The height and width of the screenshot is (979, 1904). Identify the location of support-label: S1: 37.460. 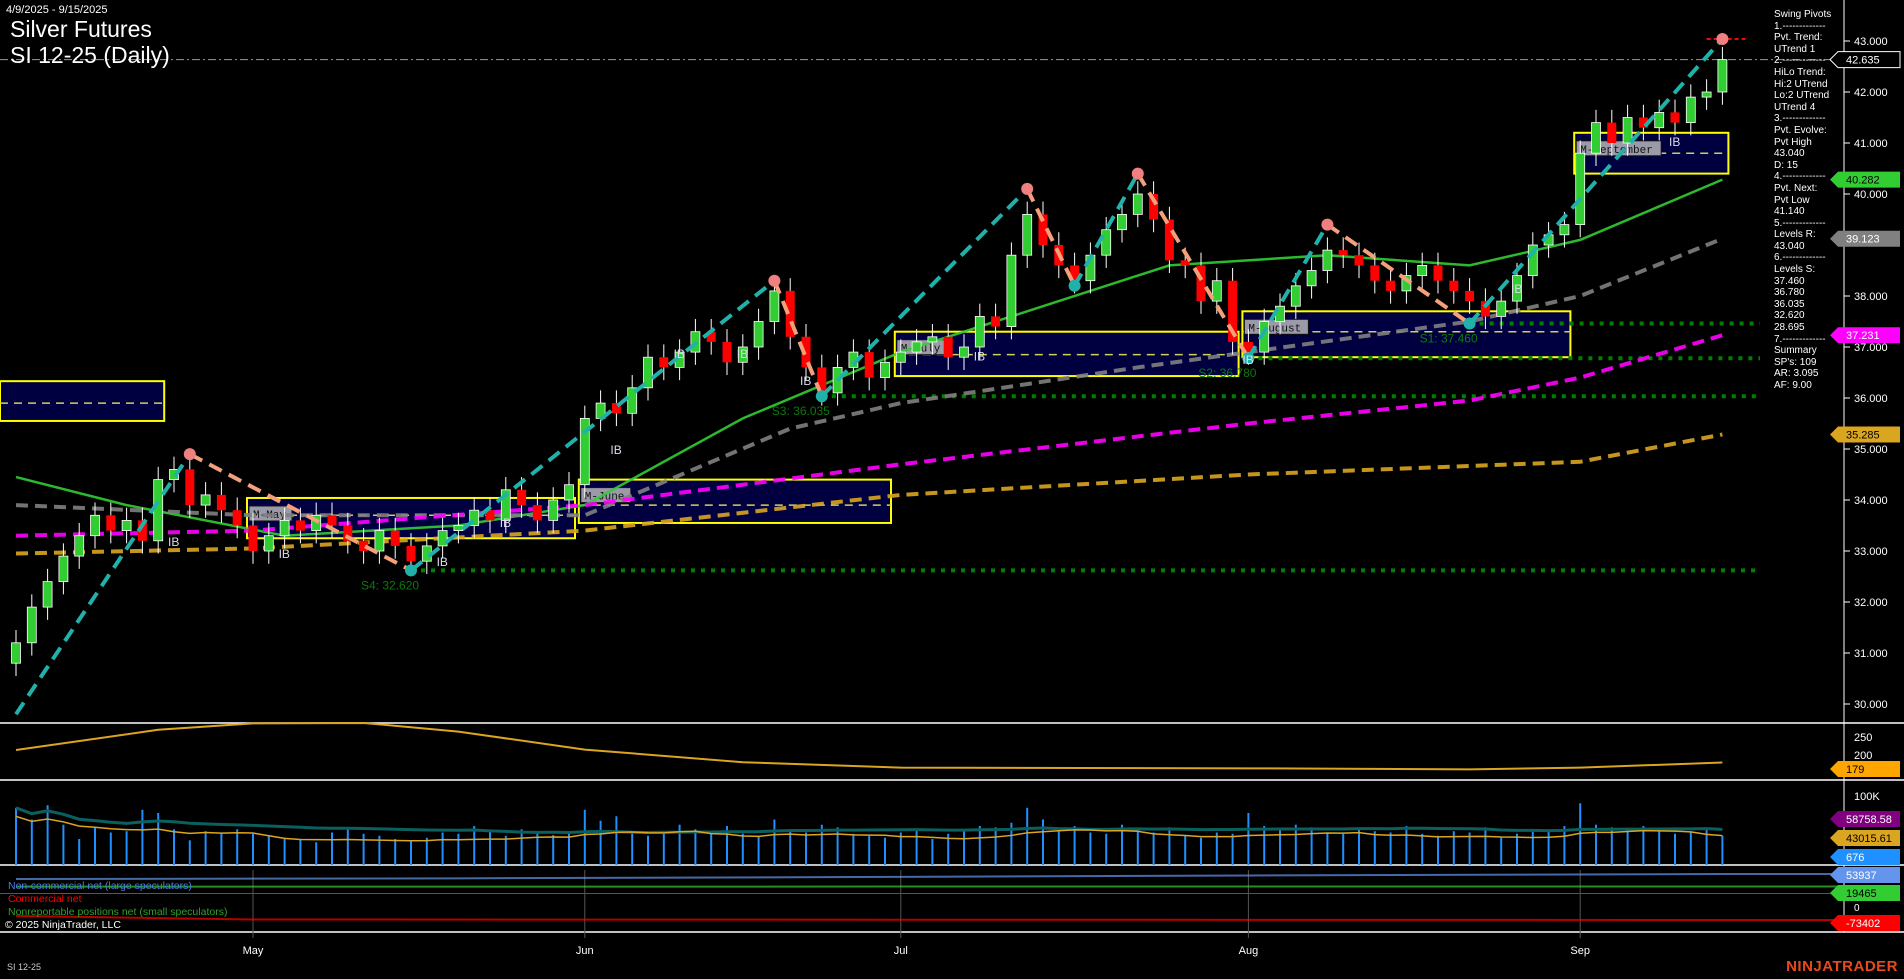
(1449, 339).